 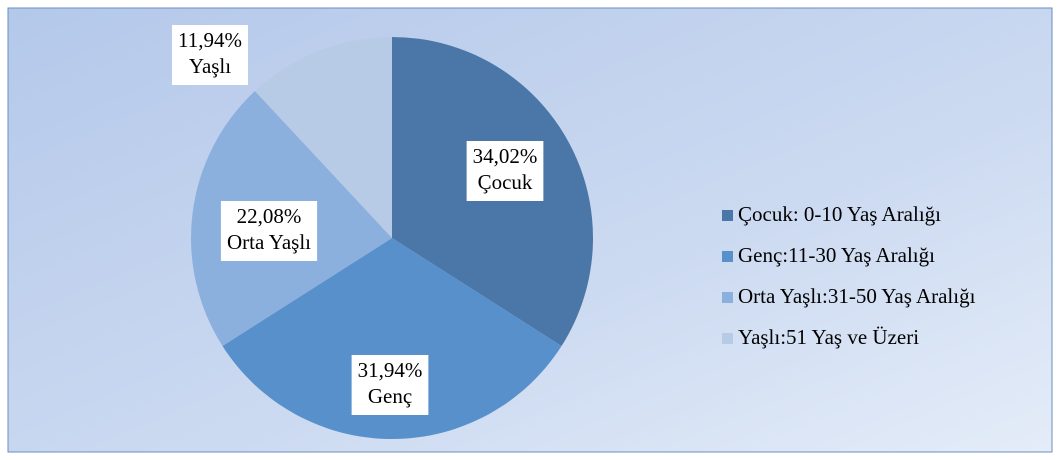 I want to click on legend-label: Çocuk: 0-10 Yaş Aralığı, so click(x=839, y=214).